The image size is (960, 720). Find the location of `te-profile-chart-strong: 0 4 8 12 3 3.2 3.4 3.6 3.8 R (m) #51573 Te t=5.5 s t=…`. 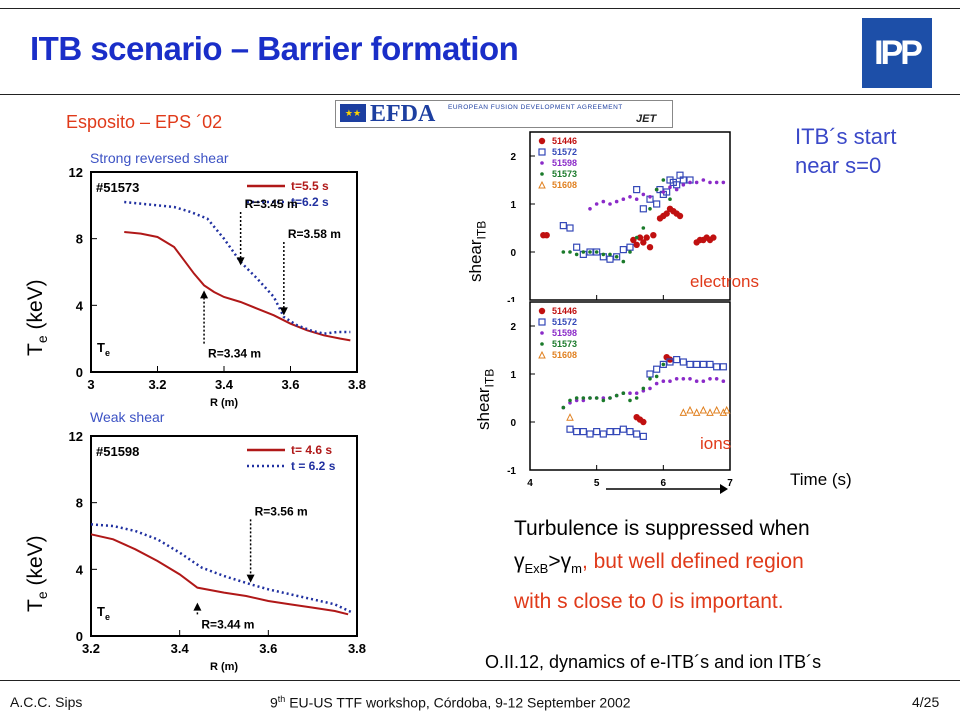

te-profile-chart-strong: 0 4 8 12 3 3.2 3.4 3.6 3.8 R (m) #51573 Te t=5.5 s t=… is located at coordinates (218, 287).